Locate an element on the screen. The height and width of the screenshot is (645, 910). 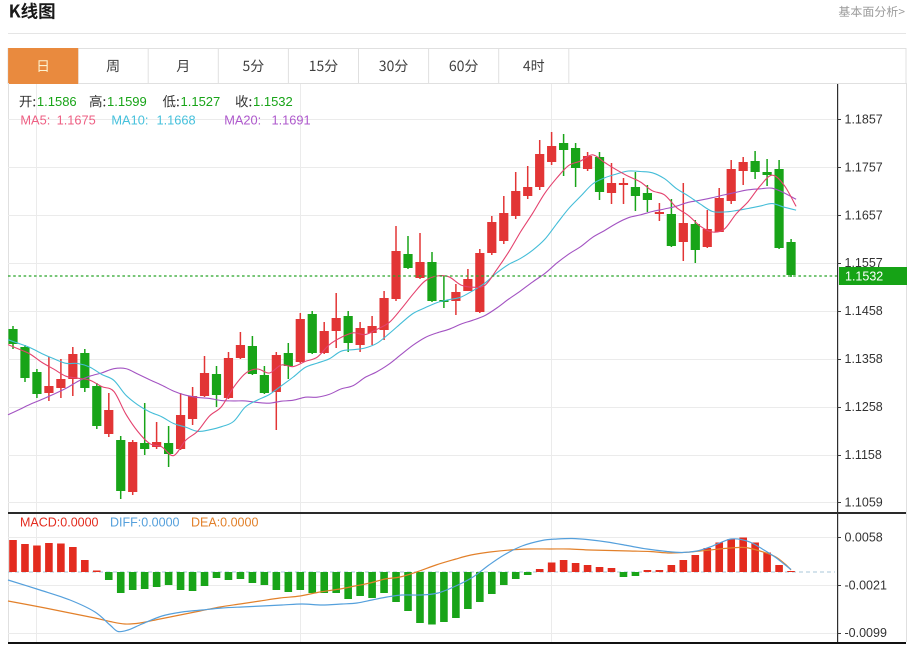
svg-text: MA5: is located at coordinates (35, 120).